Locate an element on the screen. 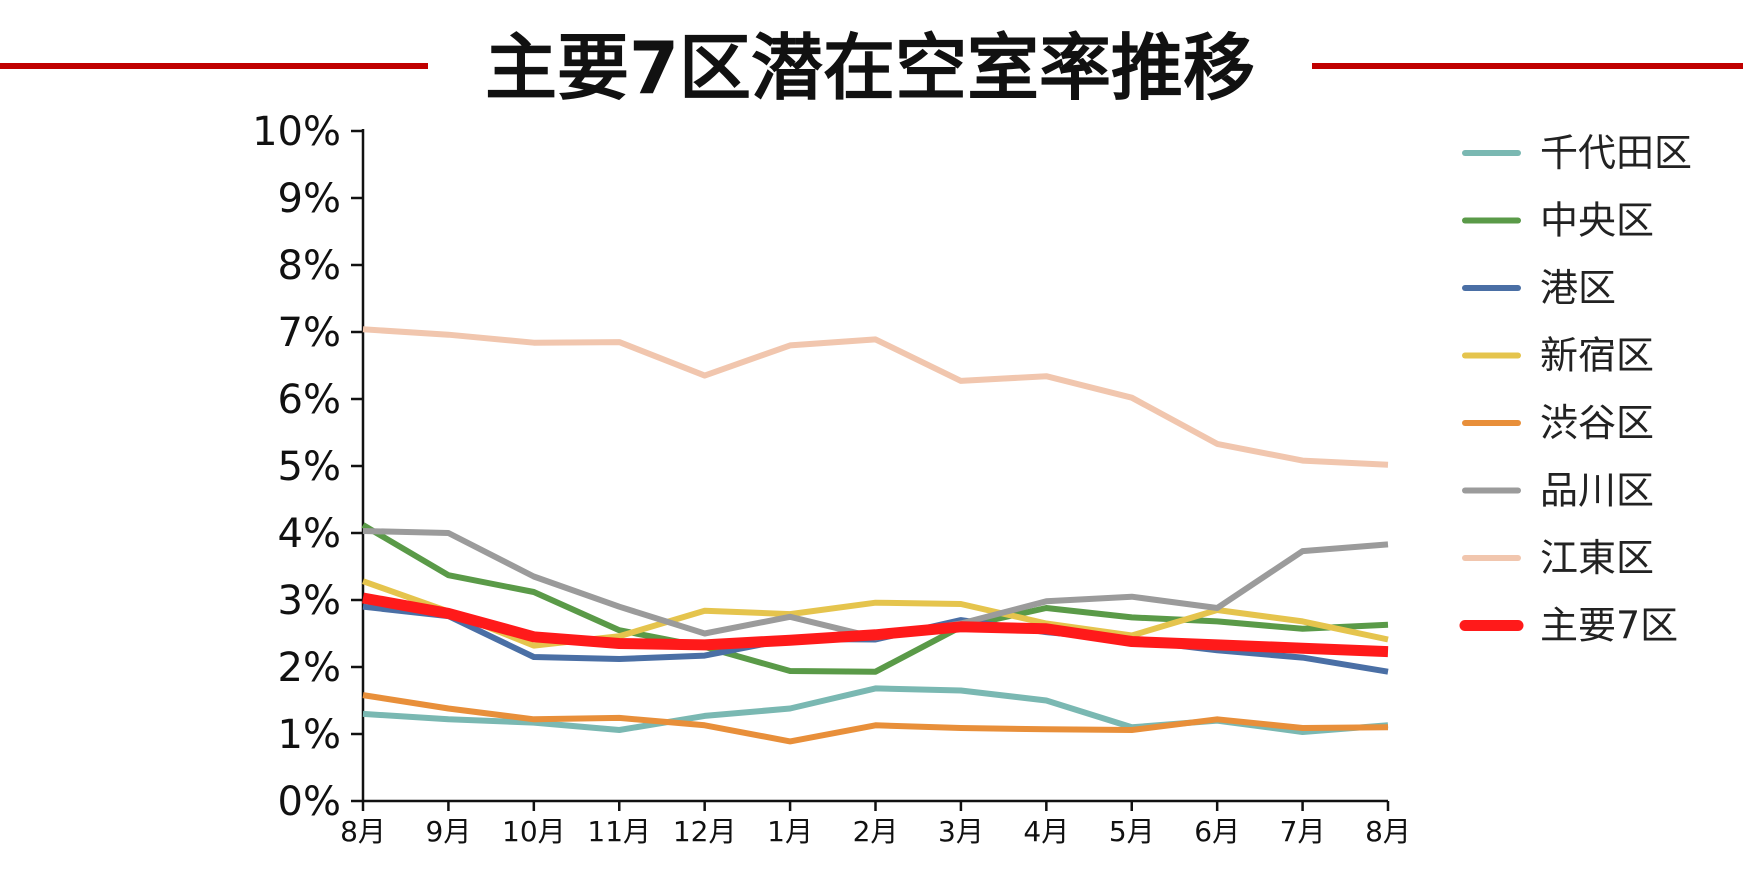 This screenshot has width=1743, height=871. x-tick-label: 12月 is located at coordinates (705, 831).